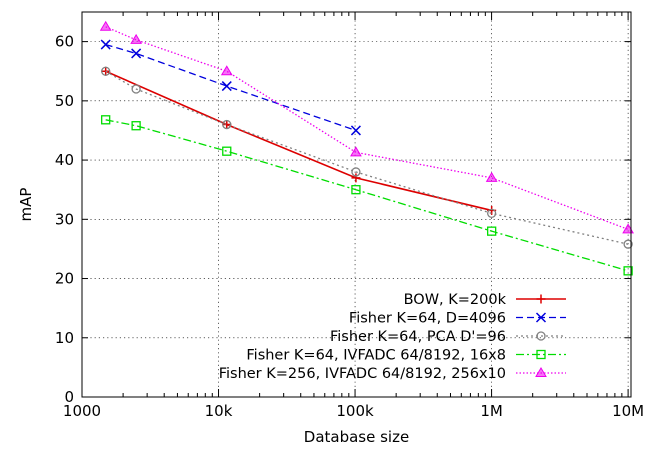  What do you see at coordinates (64, 160) in the screenshot?
I see `y-tick-label: 40` at bounding box center [64, 160].